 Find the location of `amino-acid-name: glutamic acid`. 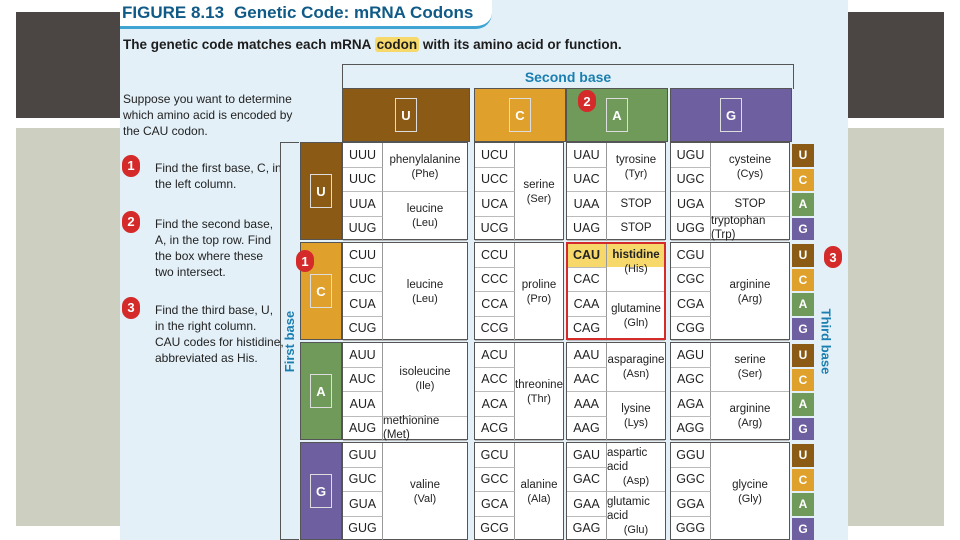

amino-acid-name: glutamic acid is located at coordinates (628, 509).